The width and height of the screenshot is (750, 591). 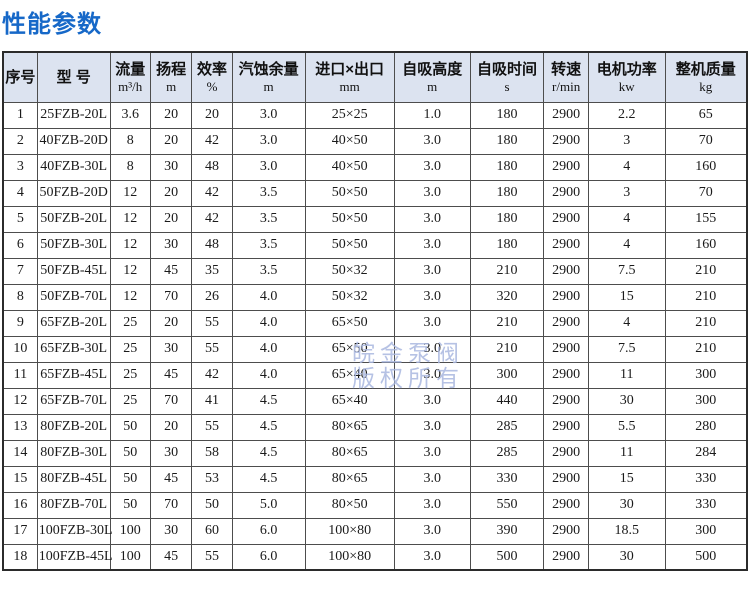 What do you see at coordinates (20, 141) in the screenshot?
I see `cell-index: 2` at bounding box center [20, 141].